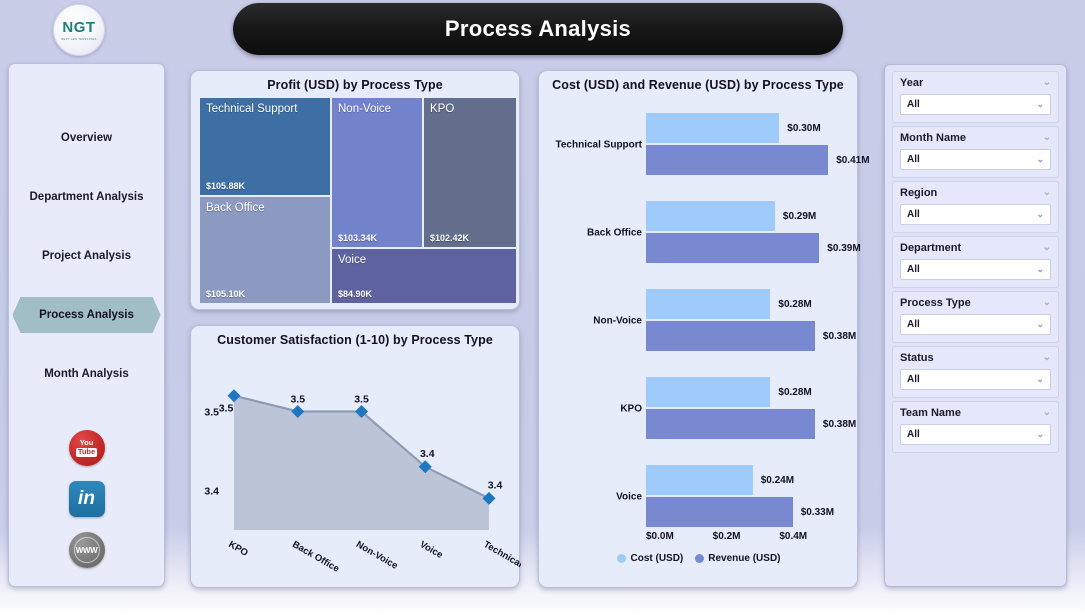 Image resolution: width=1085 pixels, height=615 pixels. I want to click on slicer-process-type: Process Type ⌄ All ⌄, so click(975, 317).